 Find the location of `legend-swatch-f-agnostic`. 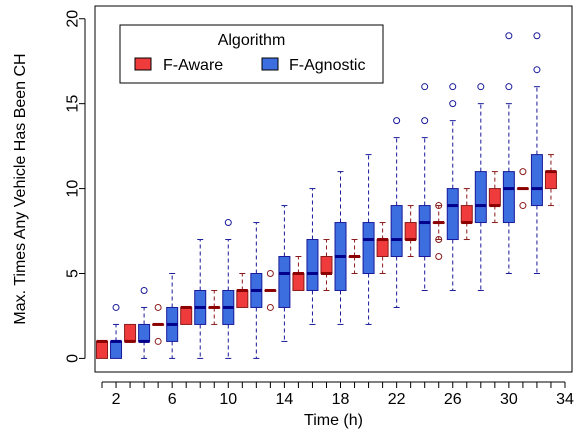

legend-swatch-f-agnostic is located at coordinates (270, 64).